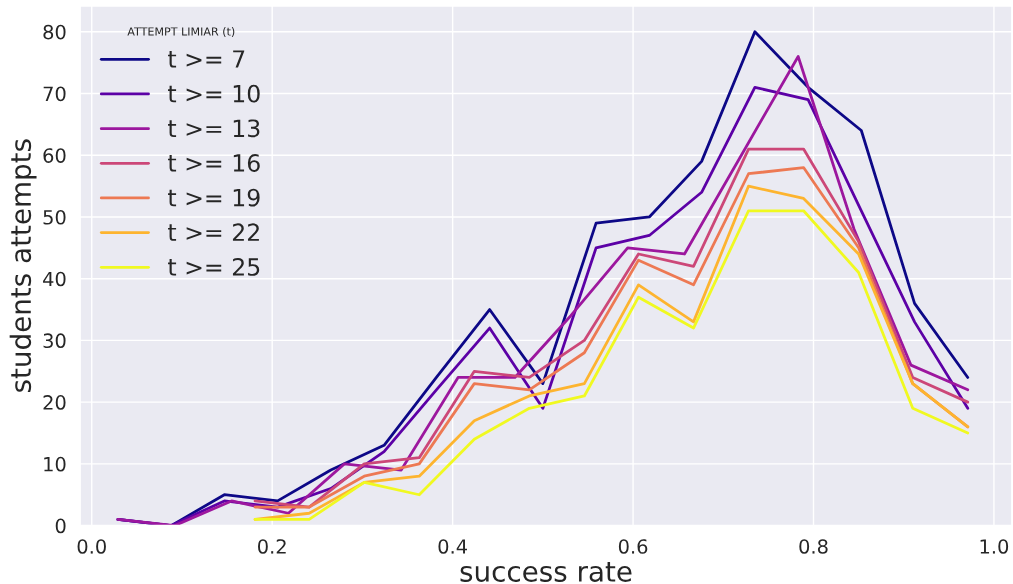  I want to click on legend-label: t >= 25, so click(214, 267).